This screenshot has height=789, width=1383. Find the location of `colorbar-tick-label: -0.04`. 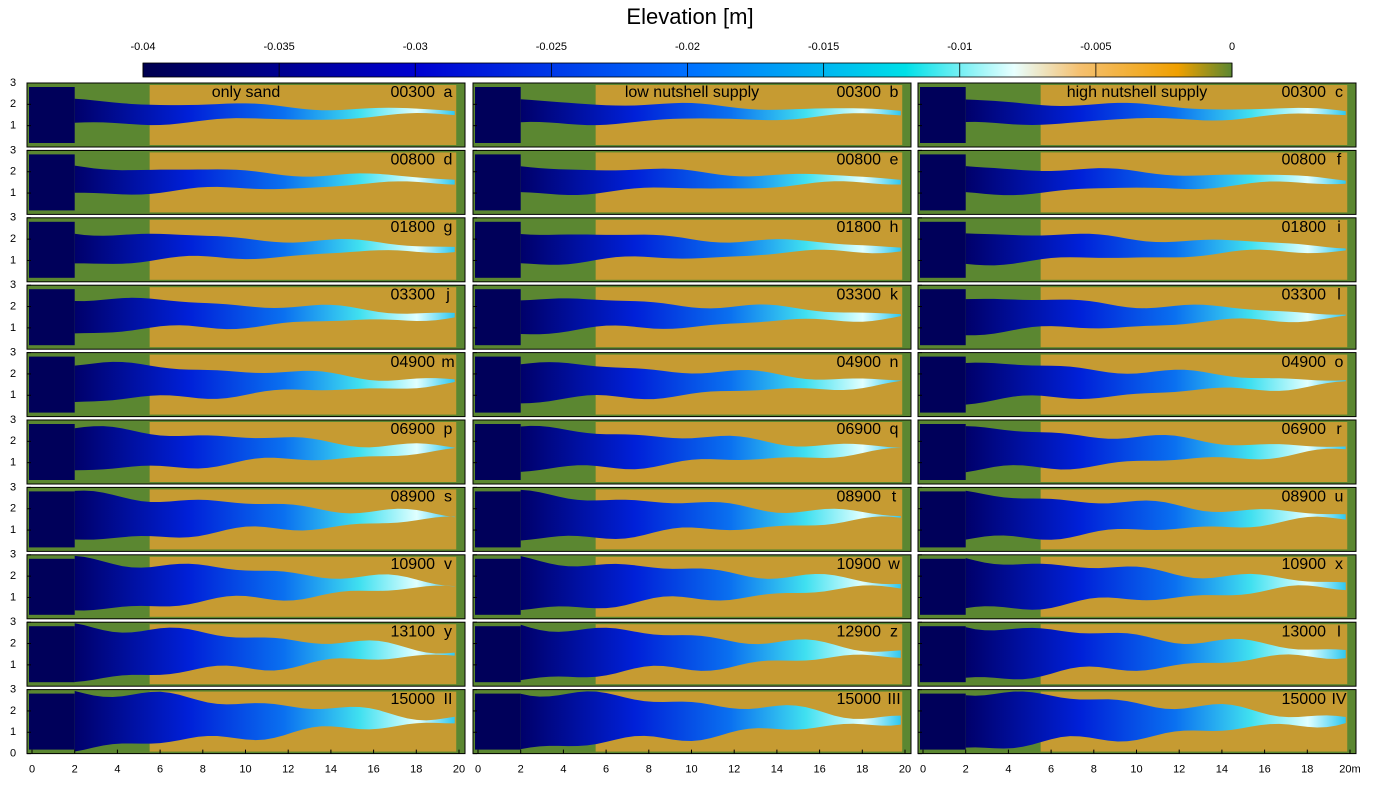

colorbar-tick-label: -0.04 is located at coordinates (142, 47).